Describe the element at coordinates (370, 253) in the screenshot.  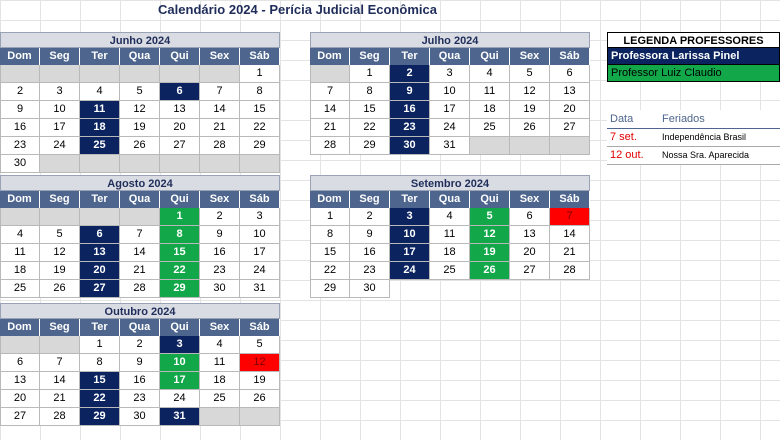
I see `day-cell: 16` at that location.